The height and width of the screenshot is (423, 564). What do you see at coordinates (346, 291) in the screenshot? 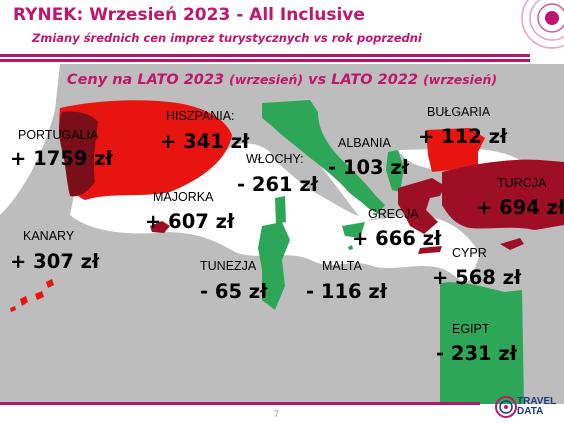
I see `country-value-malta: - 116 zł` at bounding box center [346, 291].